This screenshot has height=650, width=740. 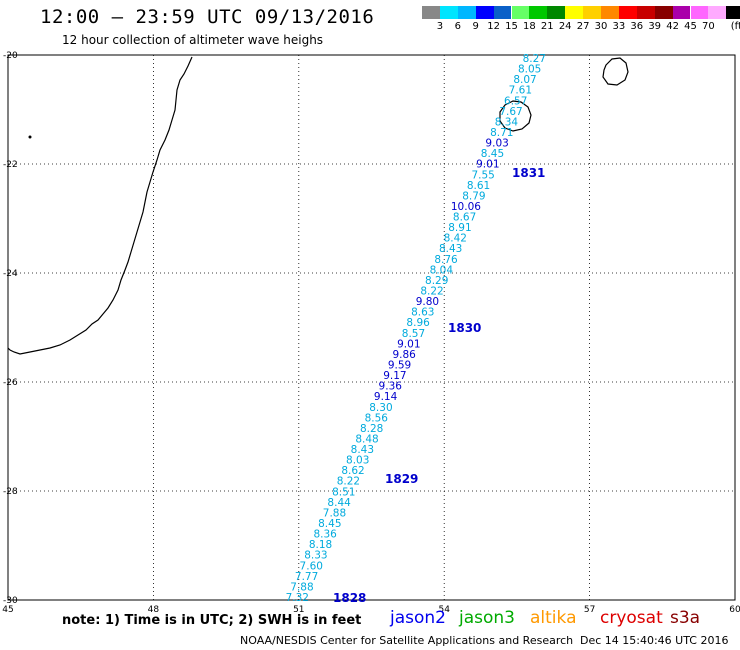 I want to click on wave-height-value: 8.04, so click(x=442, y=270).